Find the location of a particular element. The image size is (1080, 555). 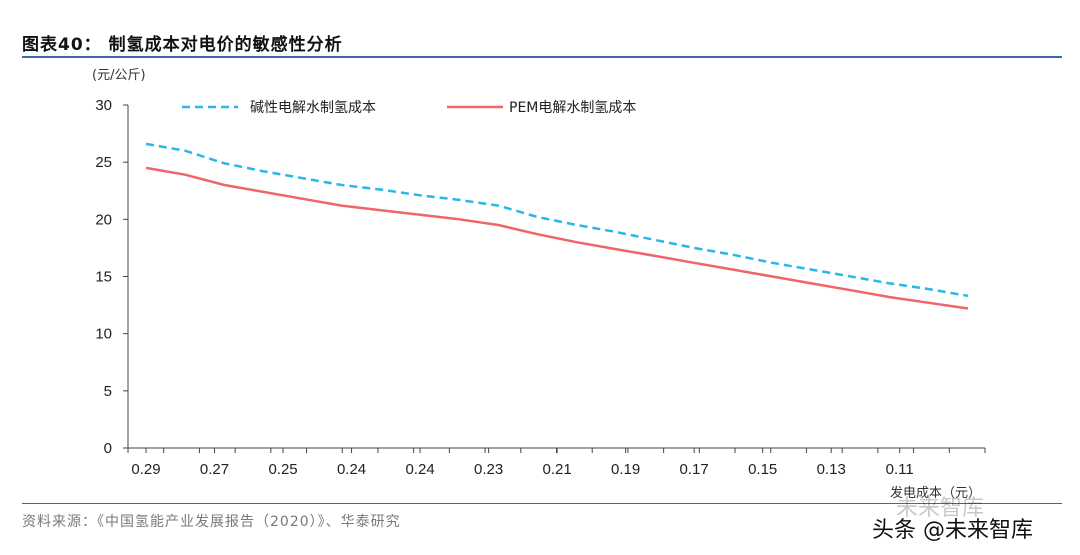

watermark-faint-text: 未来智库 is located at coordinates (940, 508).